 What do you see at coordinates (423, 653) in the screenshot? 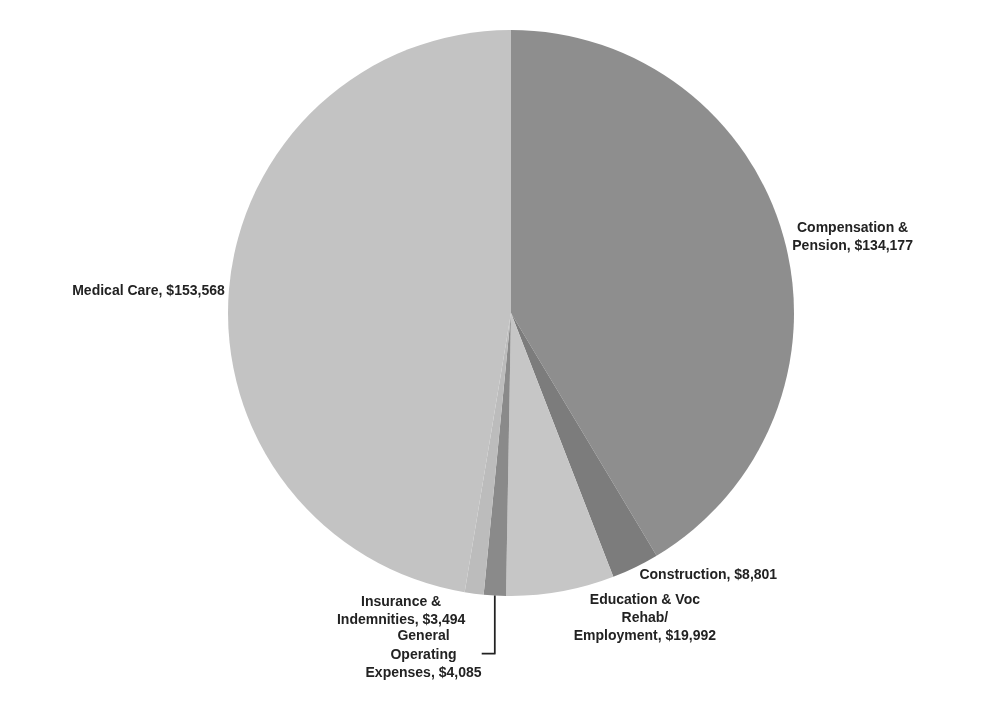
I see `slice-label: General Operating Expenses, $4,085` at bounding box center [423, 653].